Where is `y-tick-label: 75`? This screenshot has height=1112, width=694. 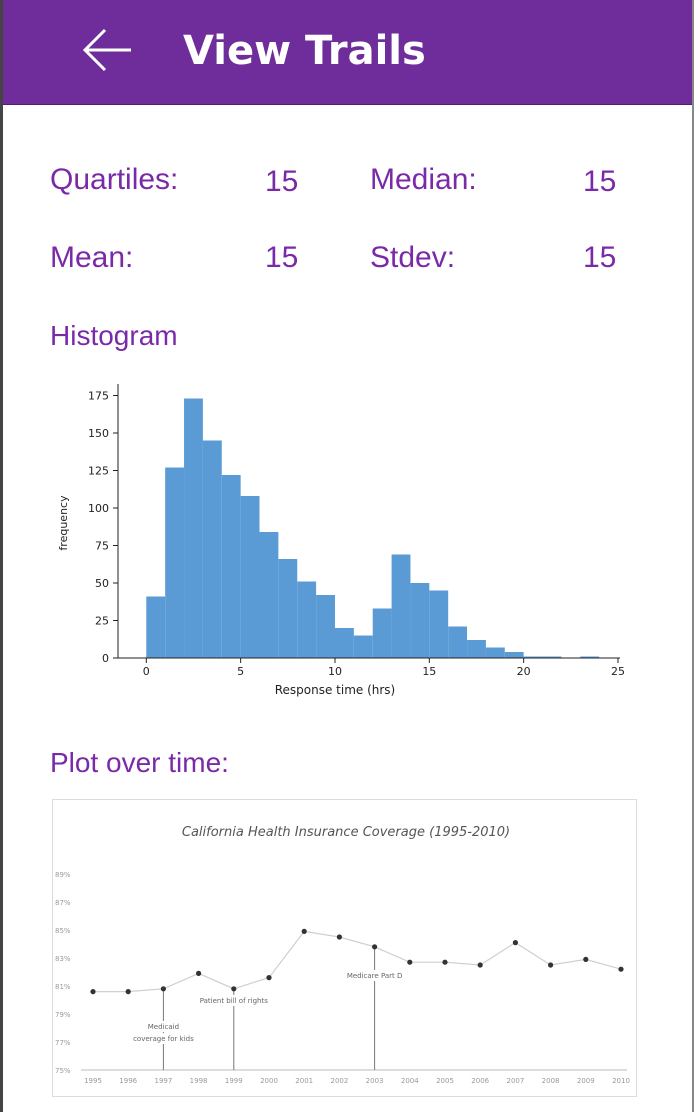
y-tick-label: 75 is located at coordinates (102, 546).